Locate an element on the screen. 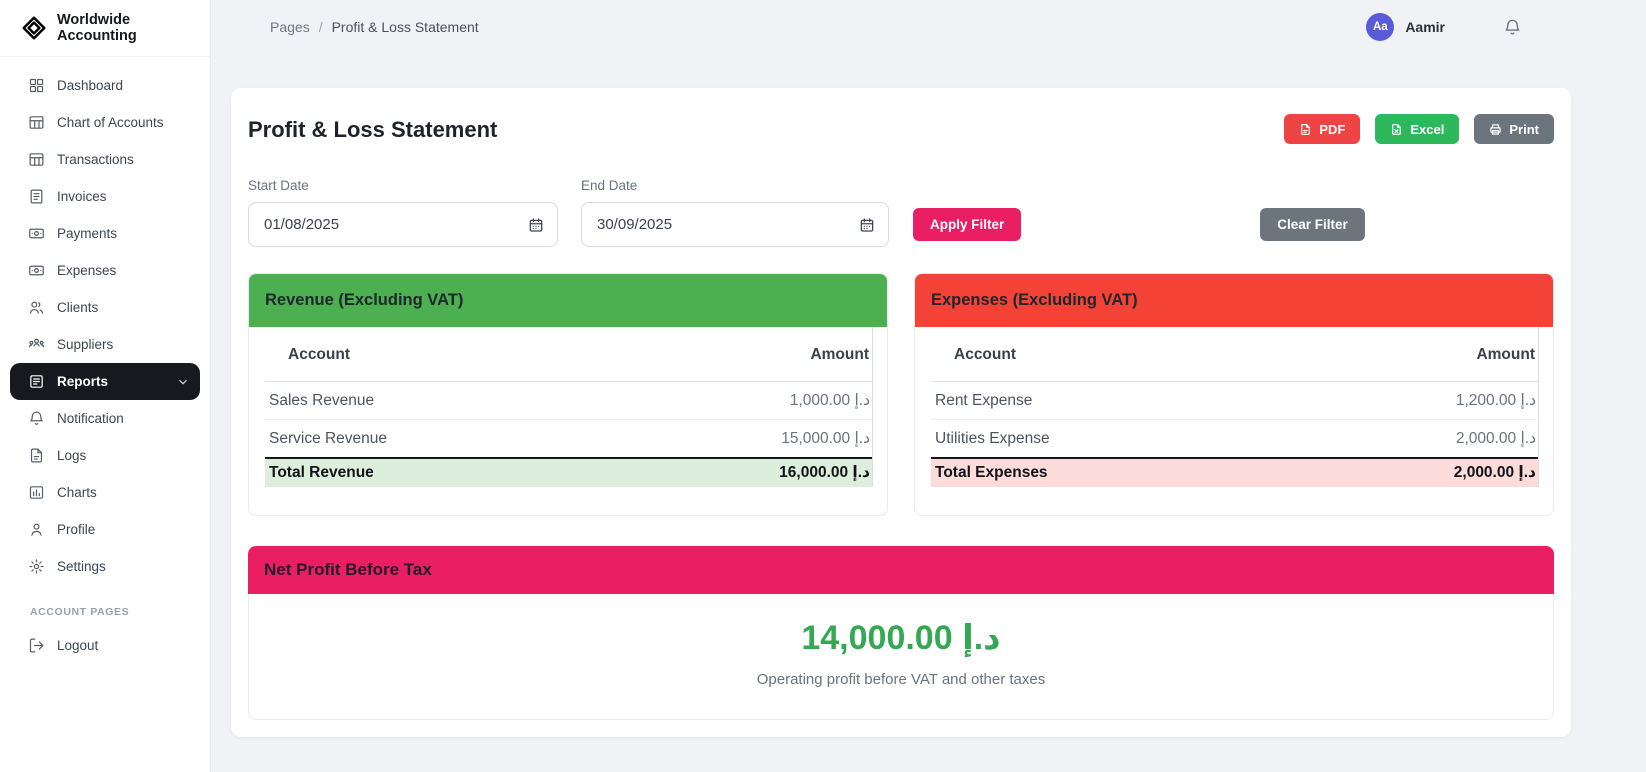  amount-cell: 1,000.00 د.إ is located at coordinates (742, 400).